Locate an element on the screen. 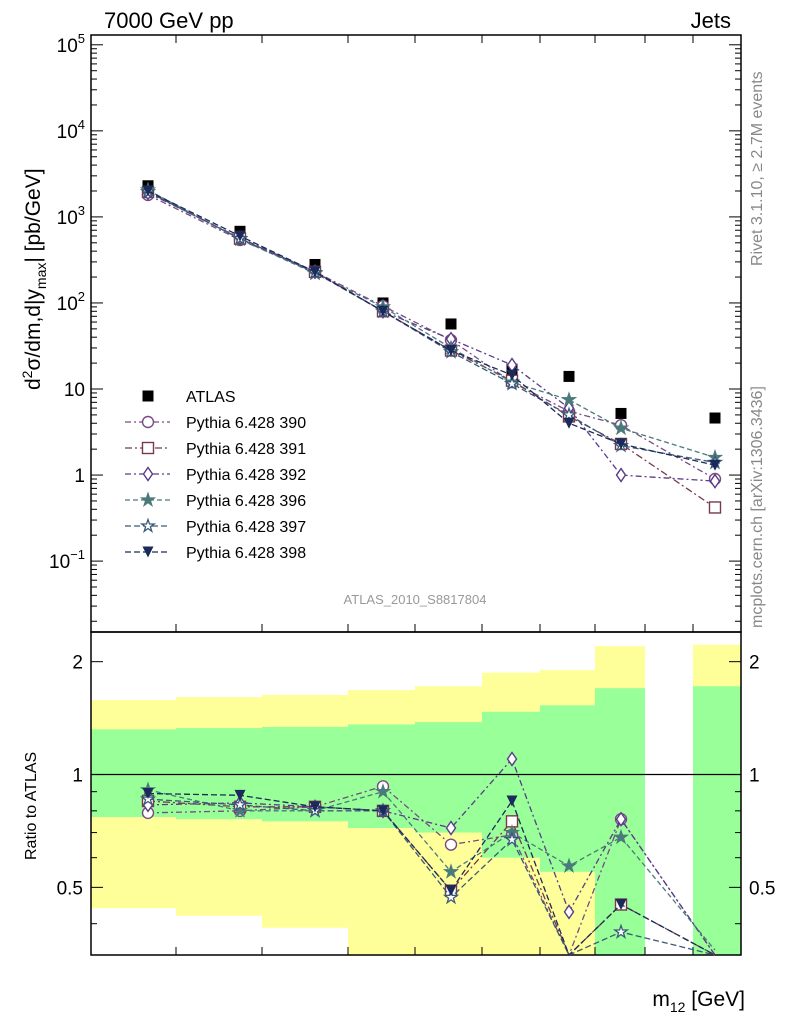 Image resolution: width=786 pixels, height=1024 pixels. legend-entry: Pythia 6.428 397 is located at coordinates (215, 526).